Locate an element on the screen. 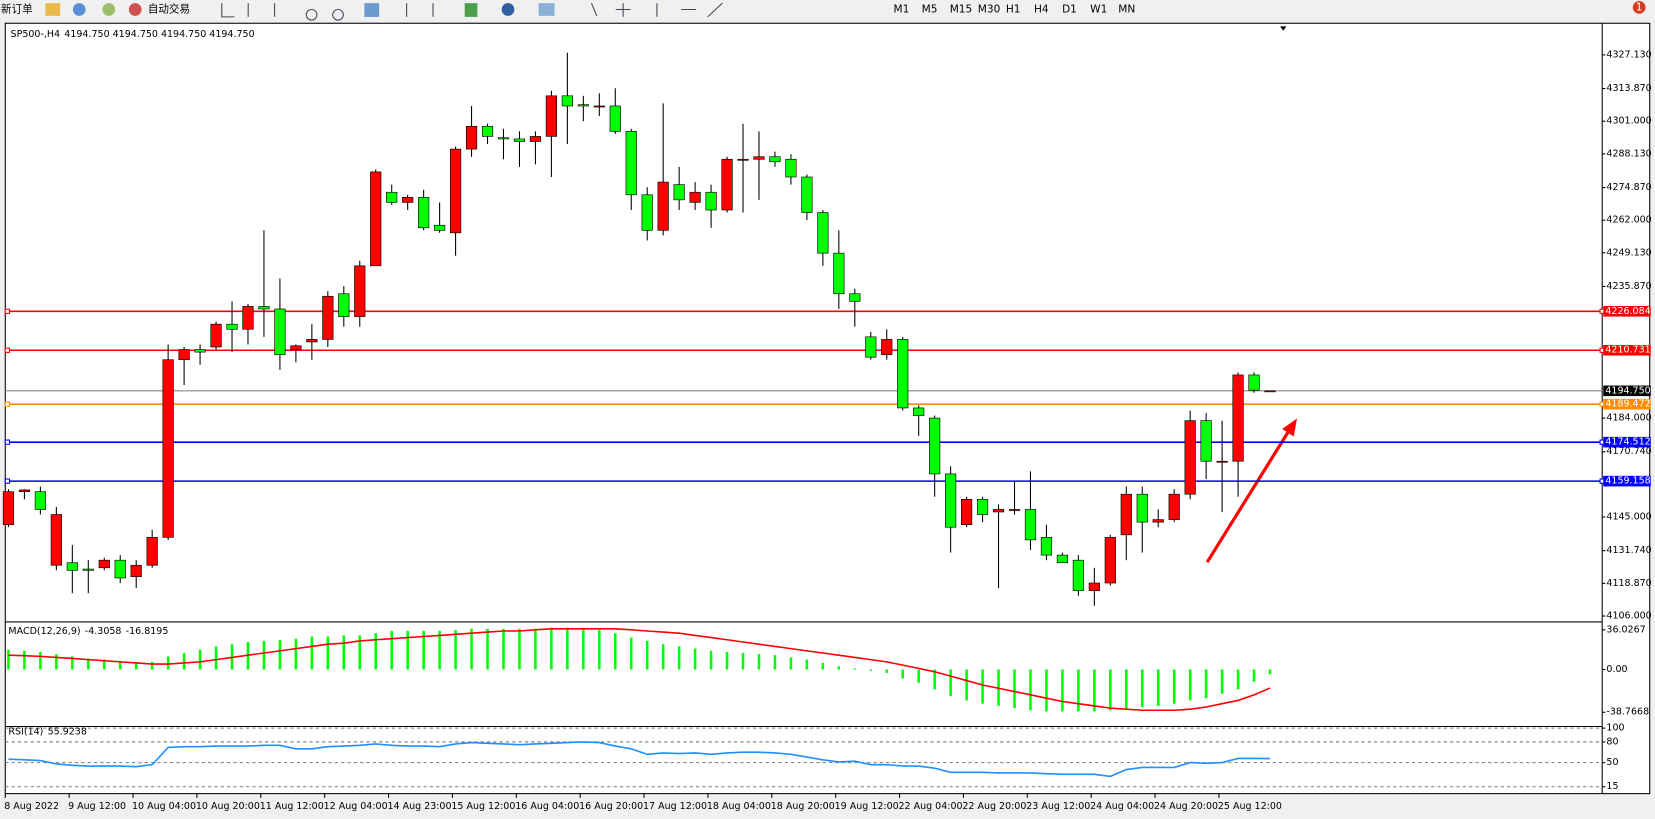 The height and width of the screenshot is (819, 1655). timeframe-button: W1 is located at coordinates (1098, 10).